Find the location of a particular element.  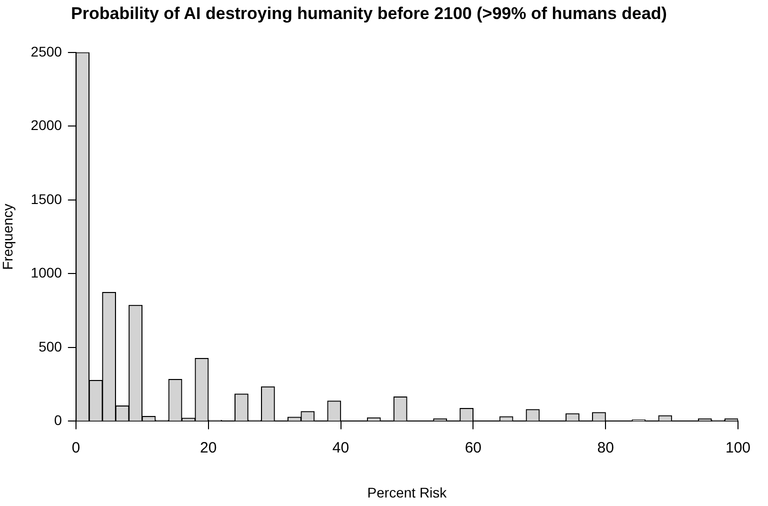

x-axis-title: Percent Risk is located at coordinates (407, 492).